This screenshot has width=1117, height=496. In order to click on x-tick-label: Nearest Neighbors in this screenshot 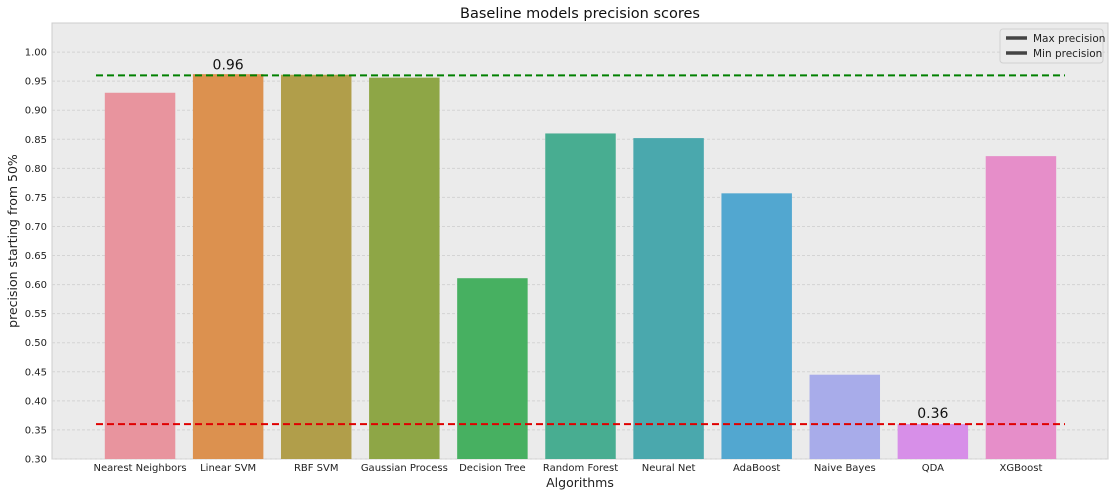, I will do `click(140, 468)`.